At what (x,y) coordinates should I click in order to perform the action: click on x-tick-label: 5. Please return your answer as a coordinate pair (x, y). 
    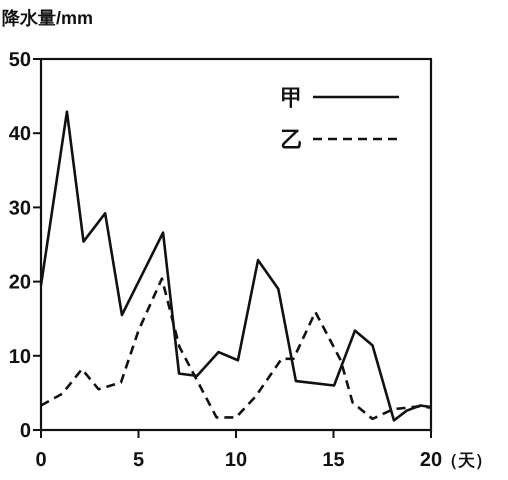
    Looking at the image, I should click on (138, 460).